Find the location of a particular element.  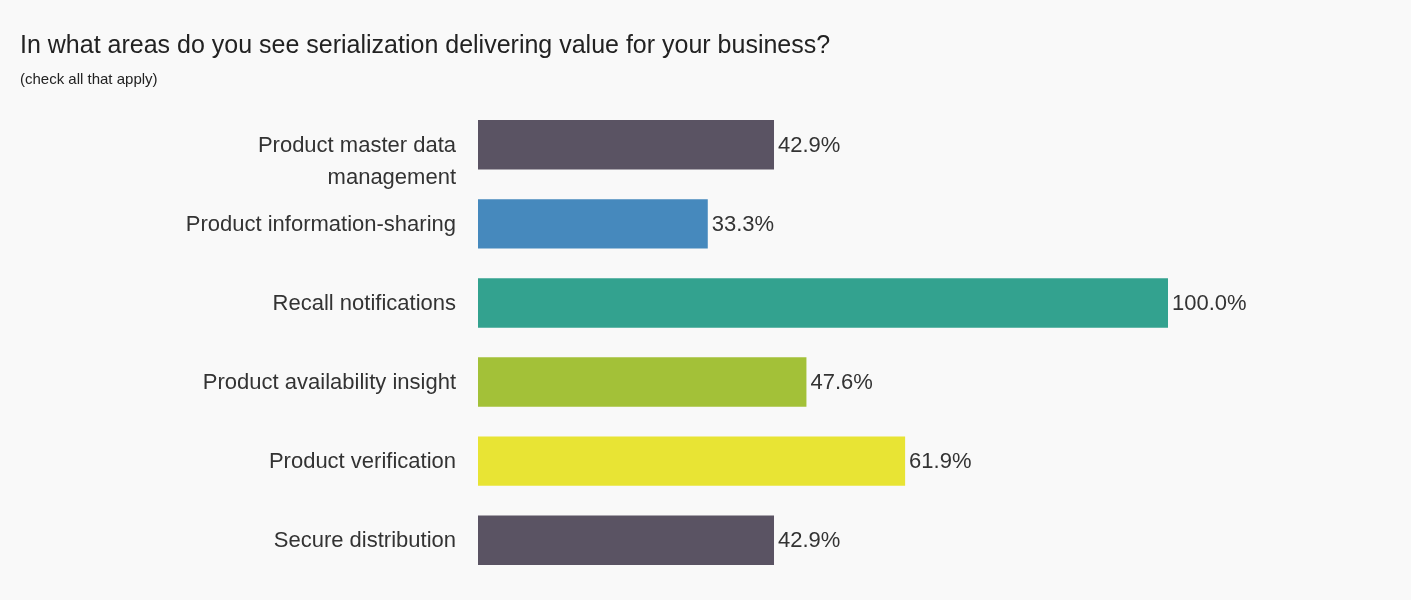

data-label: 47.6% is located at coordinates (841, 382).